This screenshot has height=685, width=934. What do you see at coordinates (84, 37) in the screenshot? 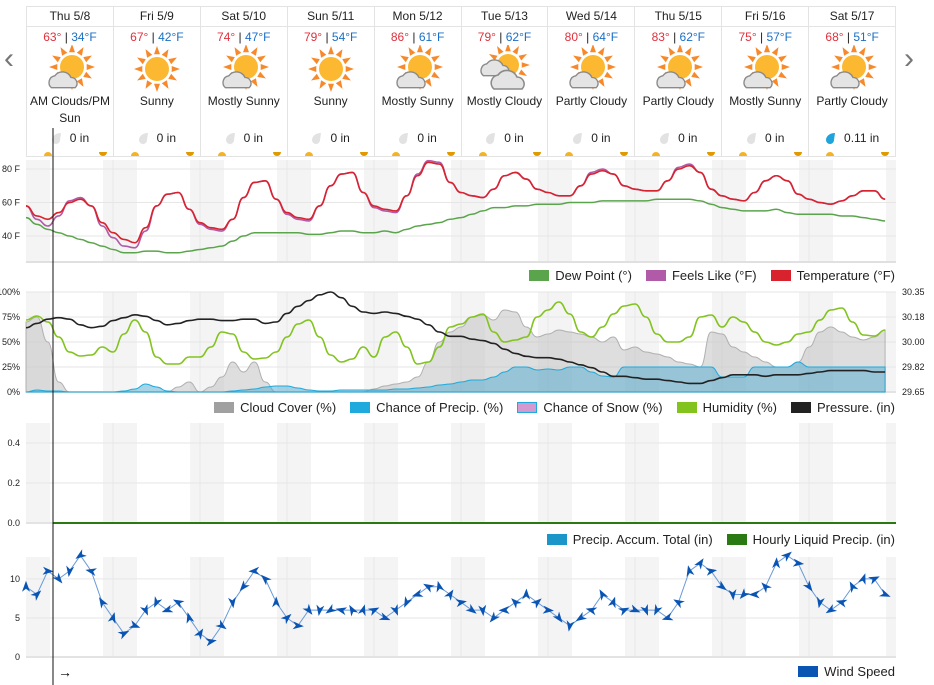
I see `low-temp: 34°F` at bounding box center [84, 37].